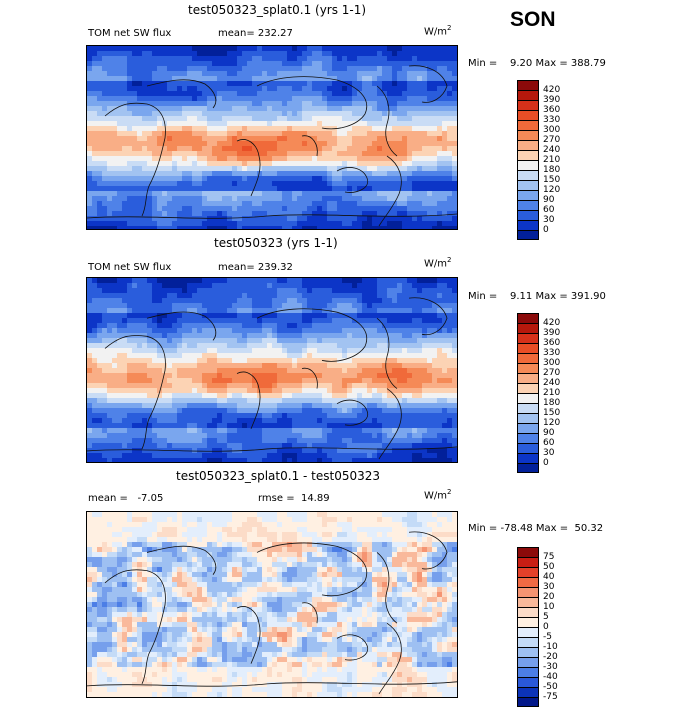  Describe the element at coordinates (550, 657) in the screenshot. I see `colorbar-tick-label: -20` at that location.